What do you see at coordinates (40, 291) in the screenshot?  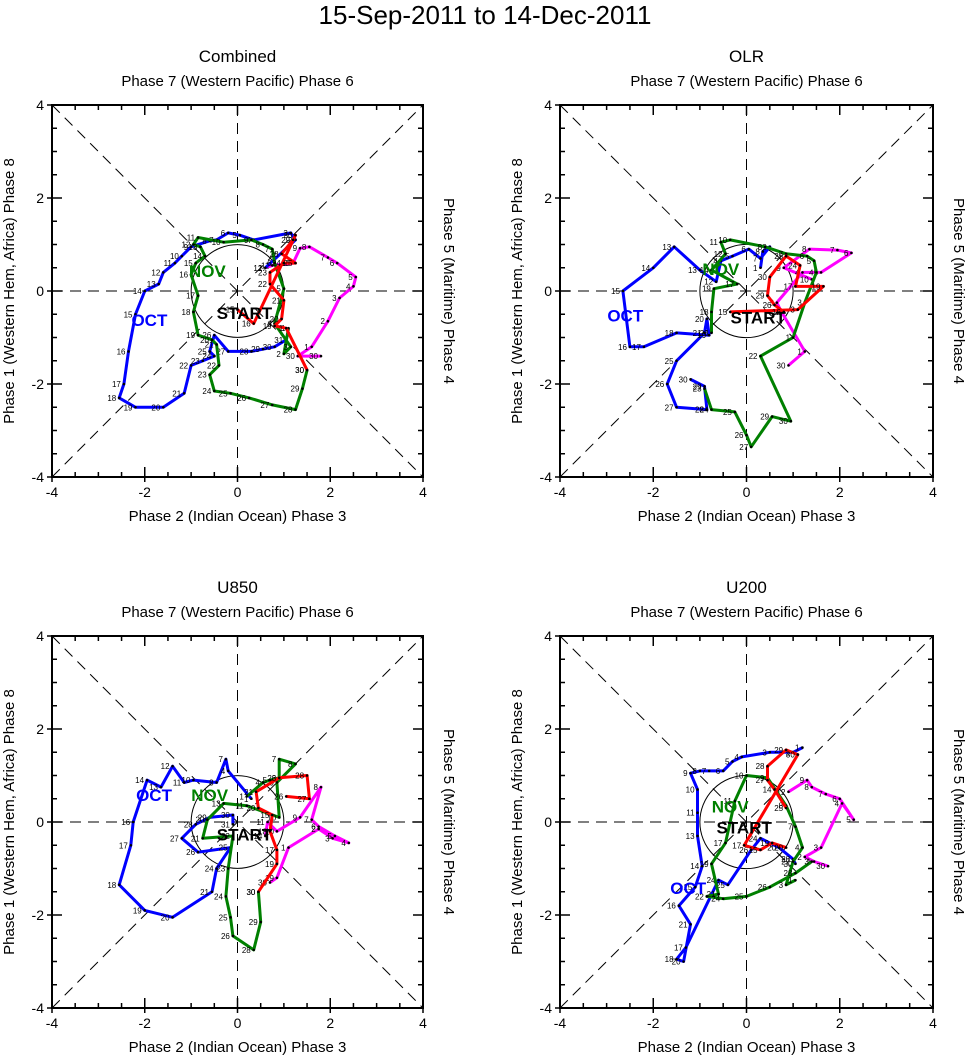 I see `y-tick-label: 0` at bounding box center [40, 291].